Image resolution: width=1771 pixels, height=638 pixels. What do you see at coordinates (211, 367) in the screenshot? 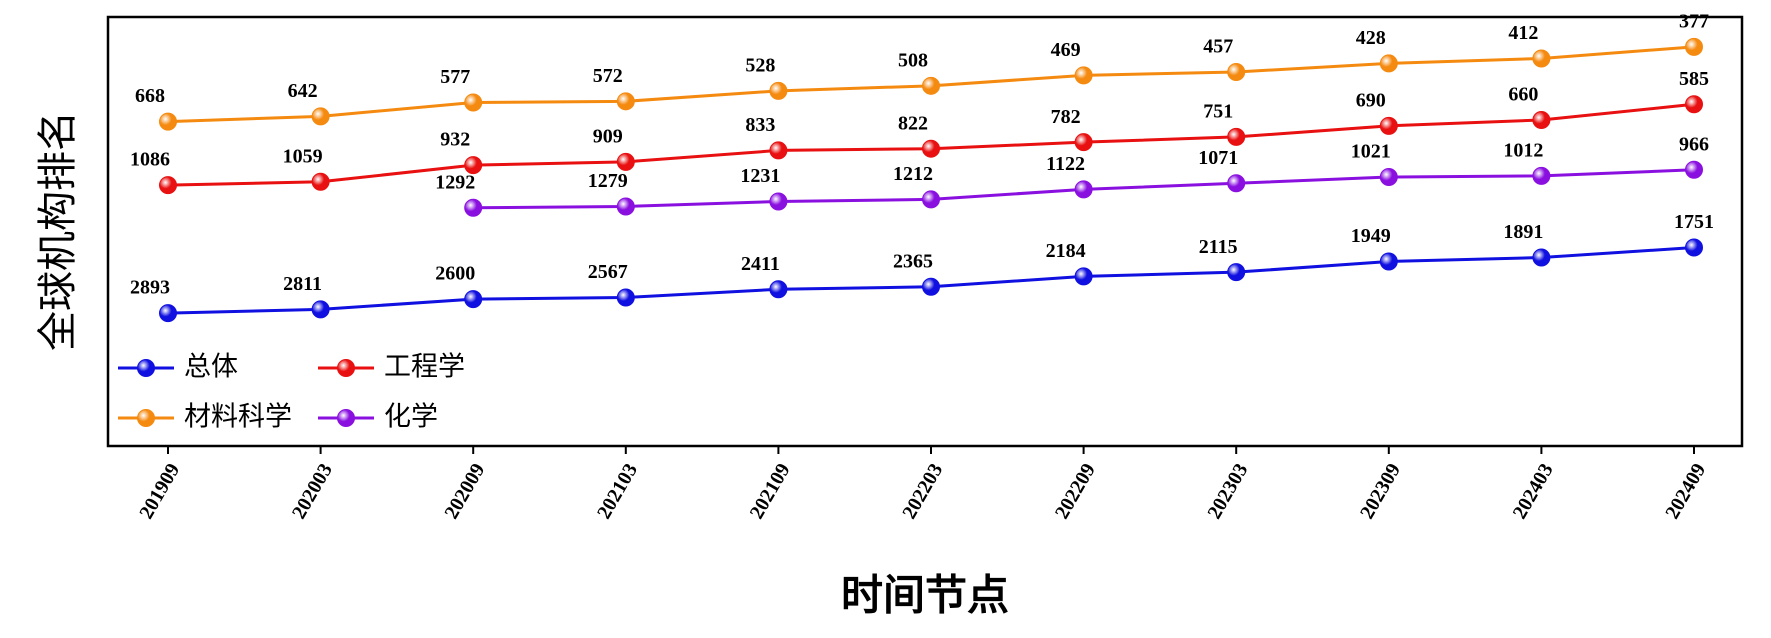
I see `legend-label: 总体` at bounding box center [211, 367].